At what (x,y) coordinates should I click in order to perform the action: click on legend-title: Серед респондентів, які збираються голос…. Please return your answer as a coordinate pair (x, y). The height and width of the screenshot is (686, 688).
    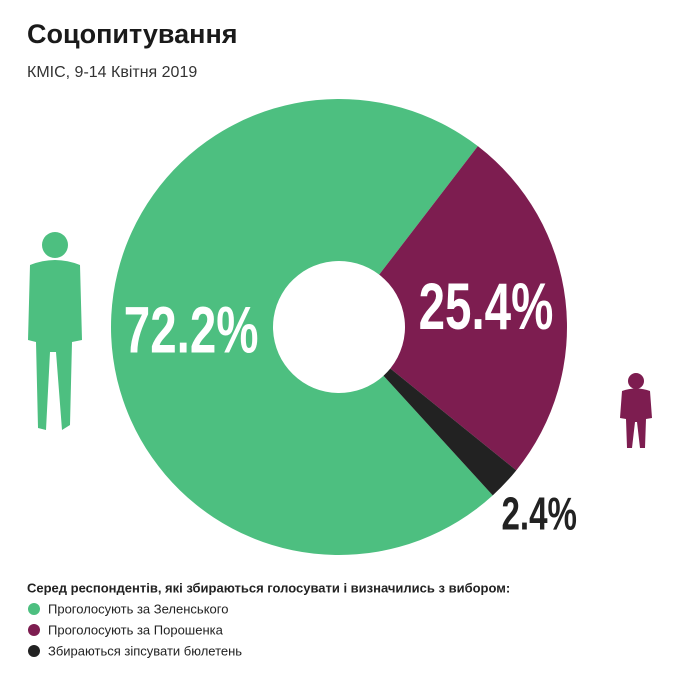
    Looking at the image, I should click on (268, 587).